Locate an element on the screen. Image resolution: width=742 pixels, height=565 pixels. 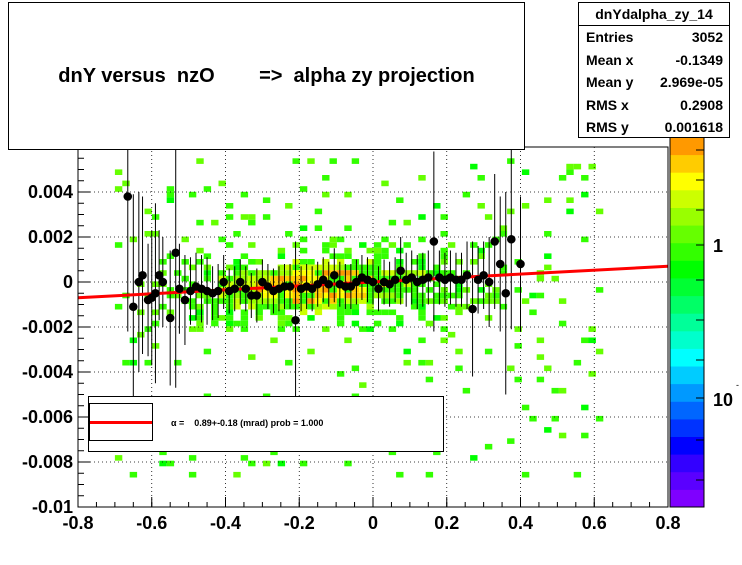
legend-fit-line is located at coordinates (121, 422).